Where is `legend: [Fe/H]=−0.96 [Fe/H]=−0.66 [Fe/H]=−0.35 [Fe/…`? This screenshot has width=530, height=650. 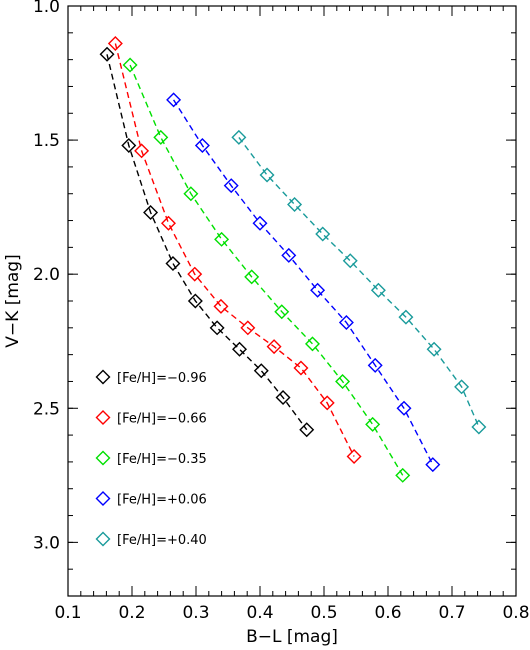
legend: [Fe/H]=−0.96 [Fe/H]=−0.66 [Fe/H]=−0.35 [Fe/… is located at coordinates (151, 458).